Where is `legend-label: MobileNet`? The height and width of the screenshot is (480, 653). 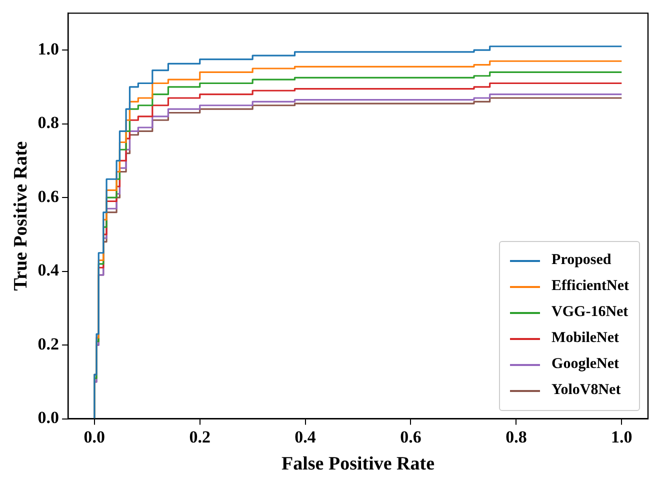 legend-label: MobileNet is located at coordinates (586, 339).